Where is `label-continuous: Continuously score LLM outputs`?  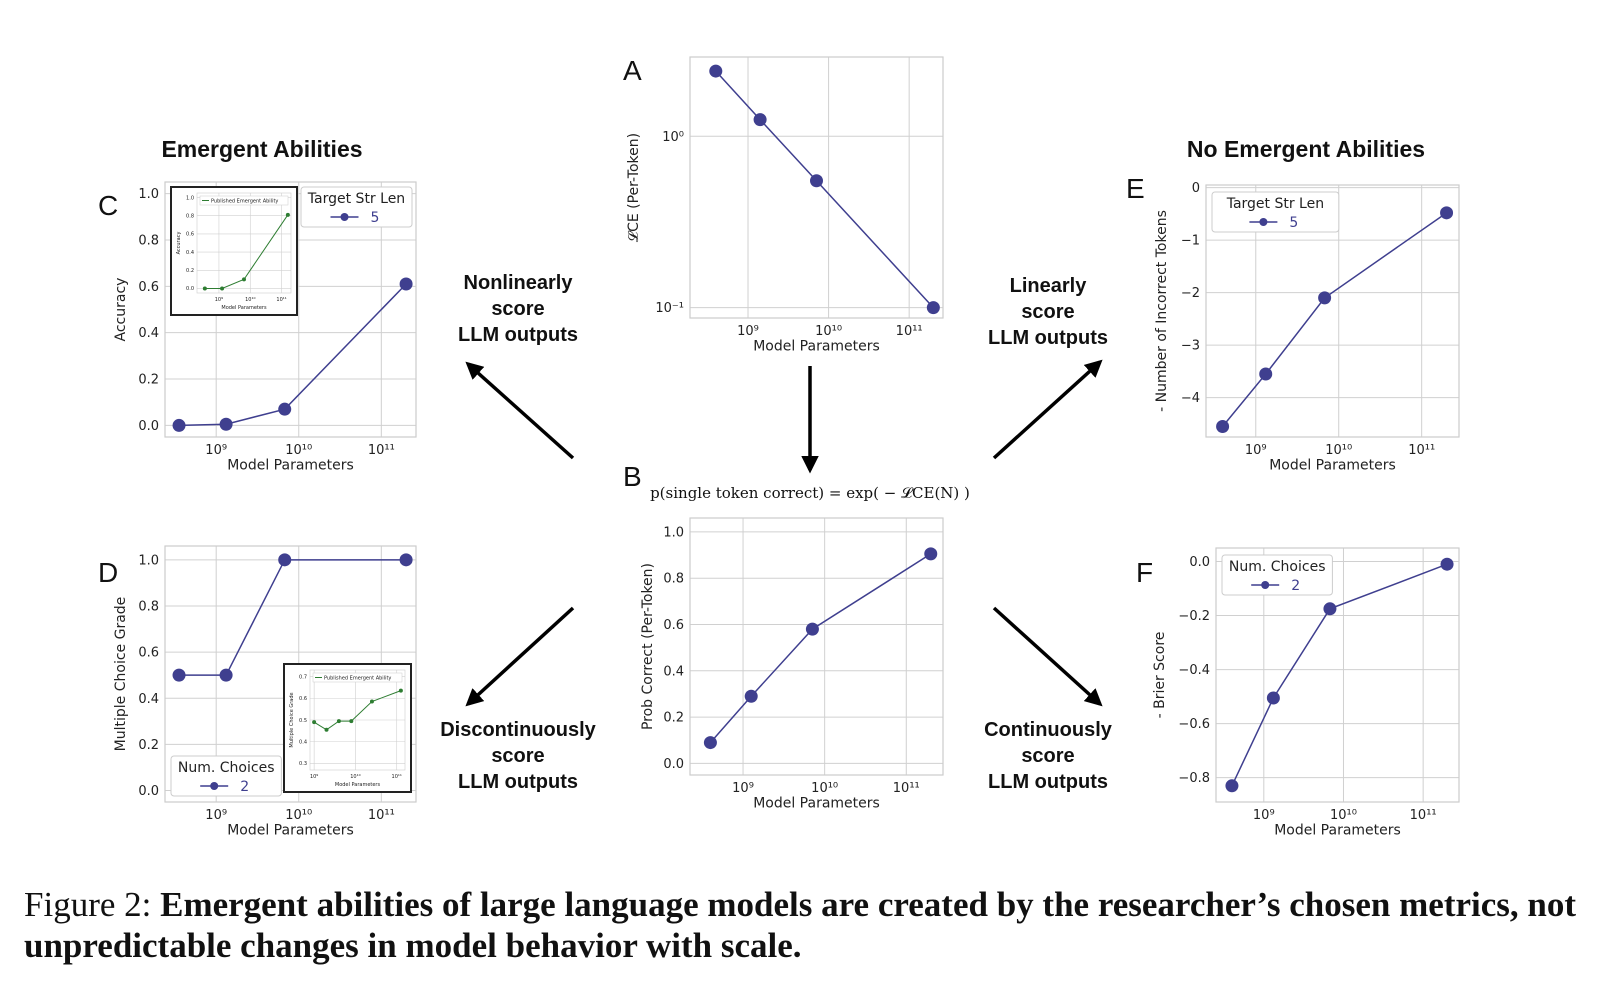
label-continuous: Continuously score LLM outputs is located at coordinates (1048, 756).